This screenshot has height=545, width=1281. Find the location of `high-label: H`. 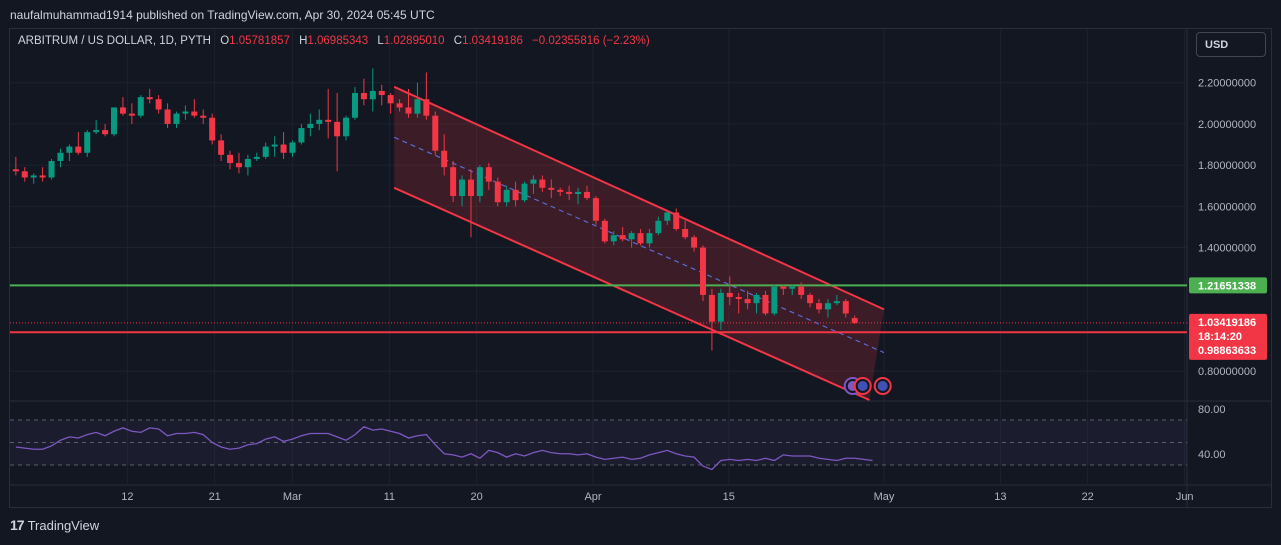

high-label: H is located at coordinates (303, 41).